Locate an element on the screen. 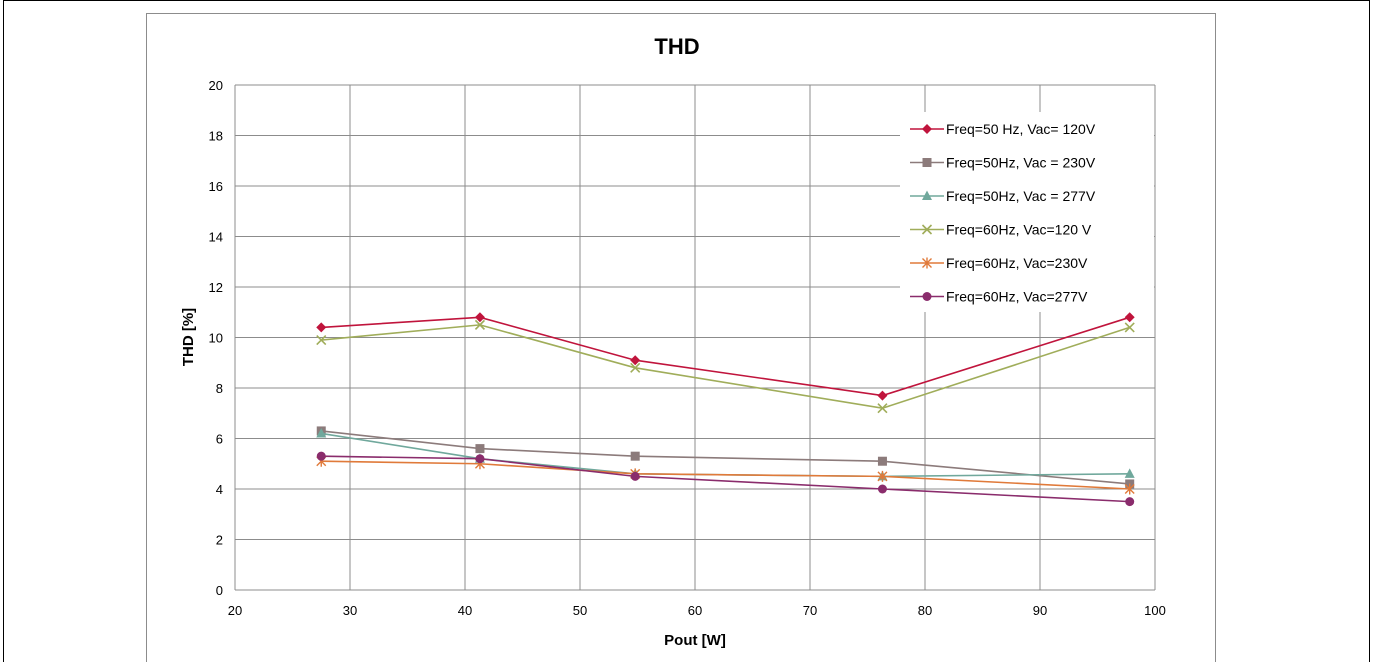 The width and height of the screenshot is (1373, 667). x-tick-labels: 20 30 40 50 60 70 80 90 100 is located at coordinates (697, 610).